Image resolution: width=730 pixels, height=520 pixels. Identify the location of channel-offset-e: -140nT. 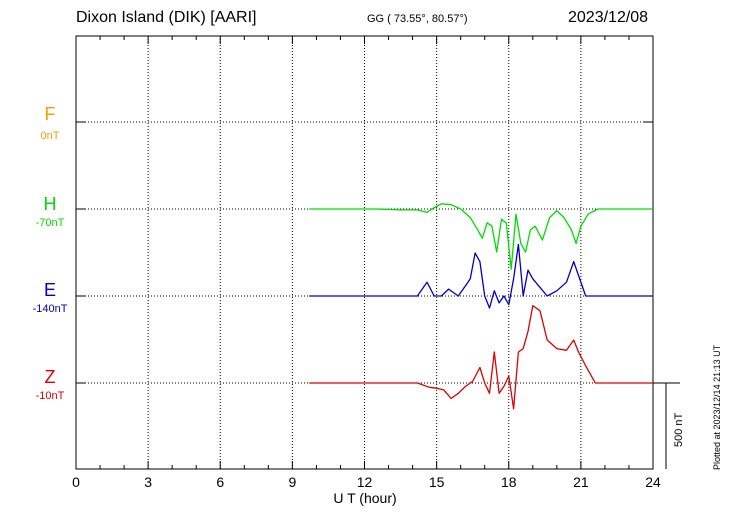
(50, 309).